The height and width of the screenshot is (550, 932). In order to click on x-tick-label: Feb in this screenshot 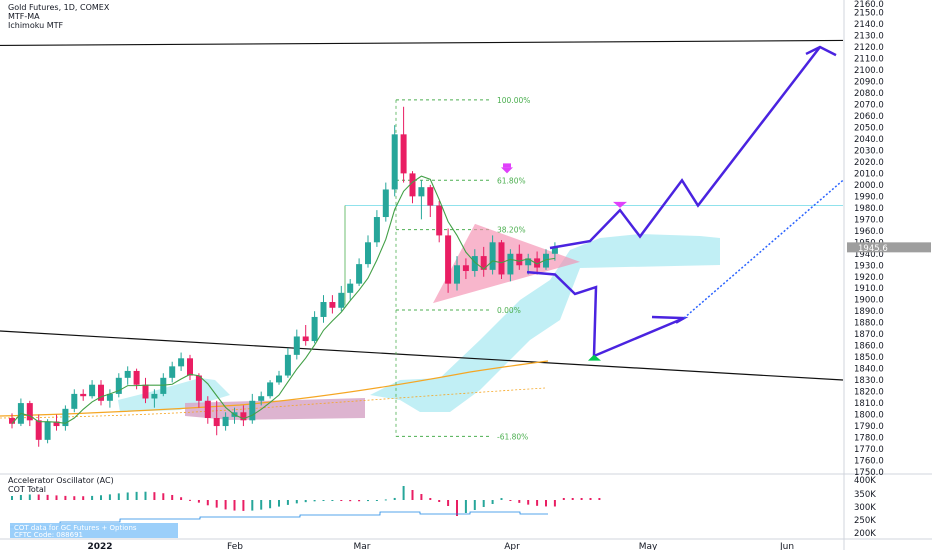, I will do `click(235, 546)`.